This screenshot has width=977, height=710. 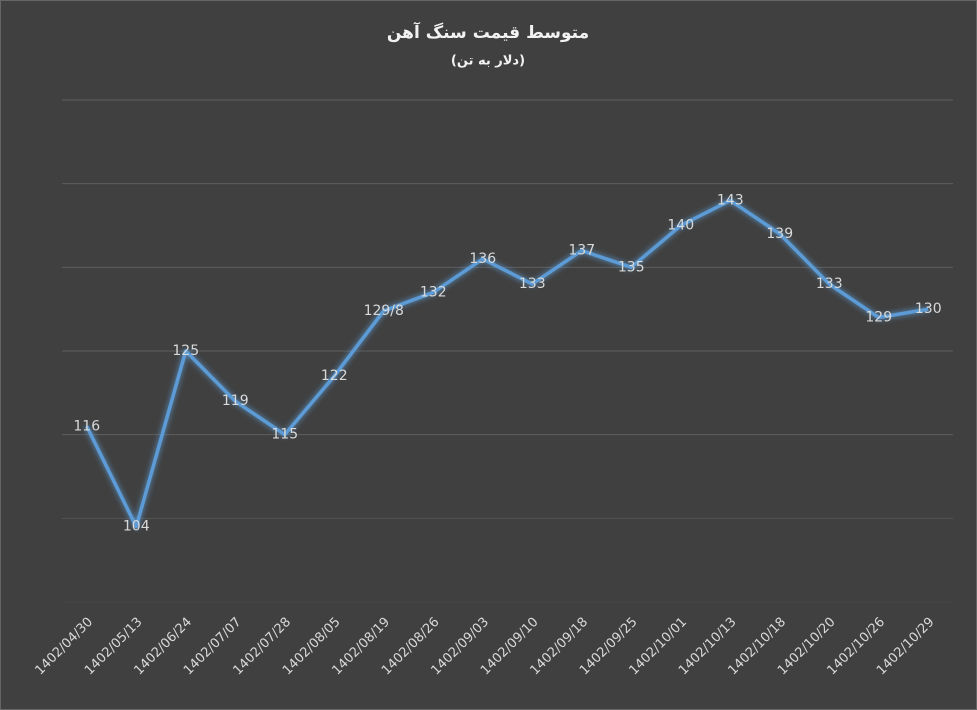 I want to click on data-label: 140, so click(x=680, y=226).